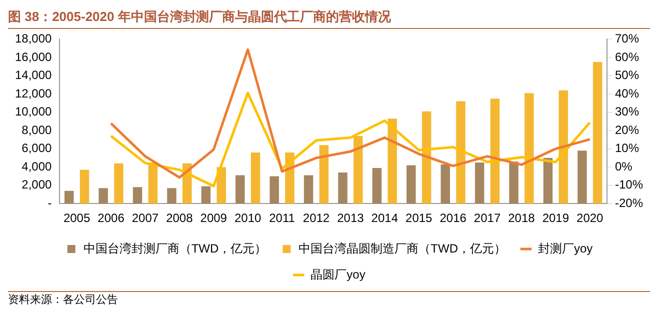  I want to click on legend-label: 中国台湾晶圆制造厂商（TWD，亿元）, so click(402, 248).